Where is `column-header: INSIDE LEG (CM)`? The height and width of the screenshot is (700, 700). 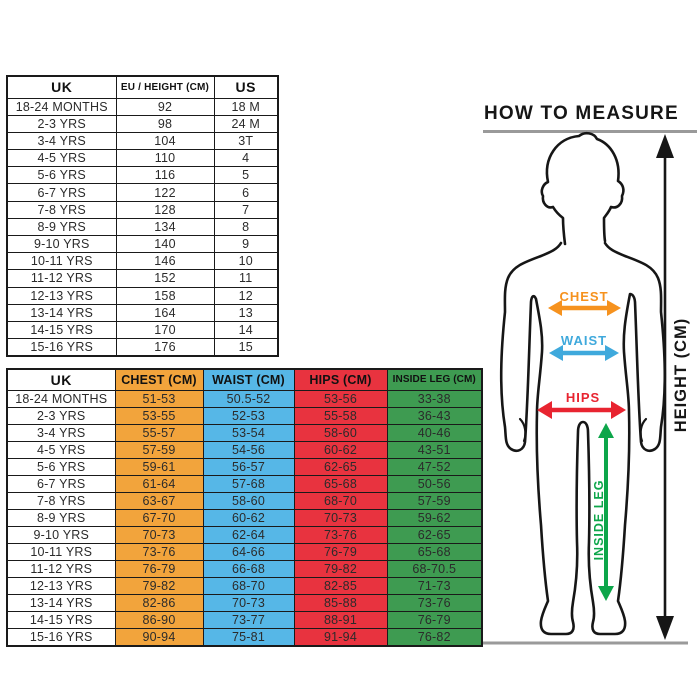
column-header: INSIDE LEG (CM) is located at coordinates (434, 379).